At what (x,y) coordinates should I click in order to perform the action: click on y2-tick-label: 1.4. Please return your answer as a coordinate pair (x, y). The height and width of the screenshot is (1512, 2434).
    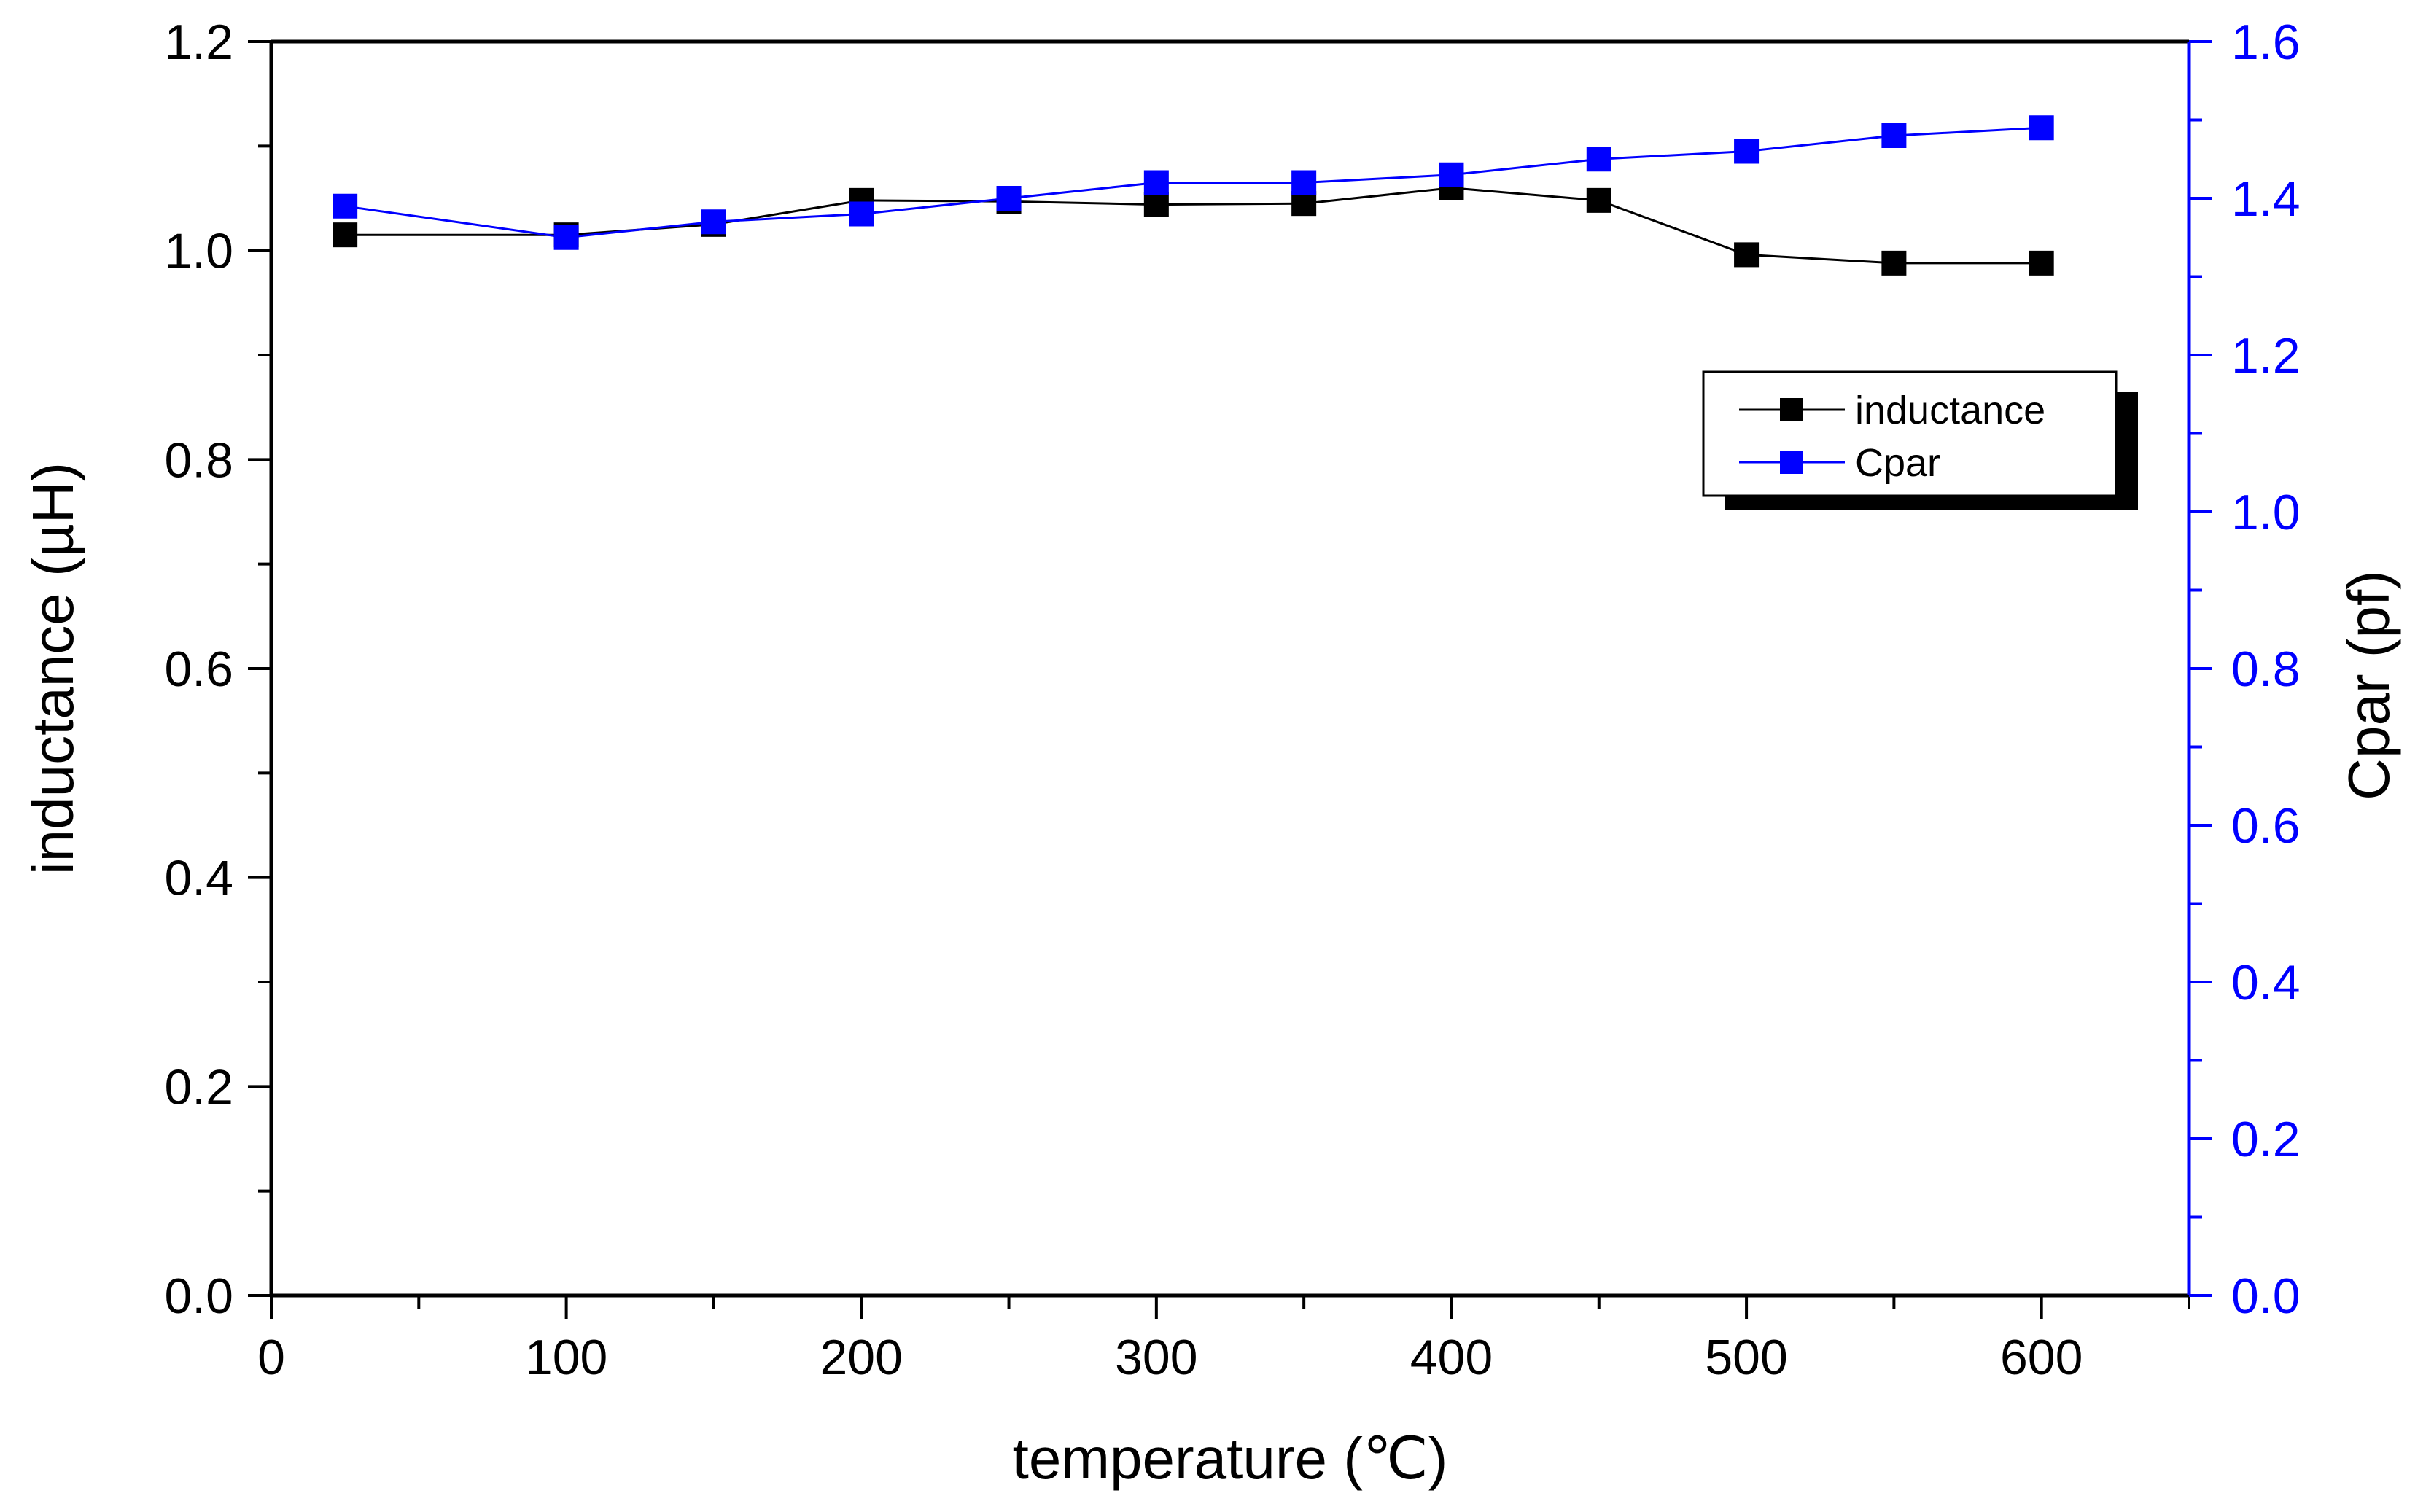
    Looking at the image, I should click on (2266, 199).